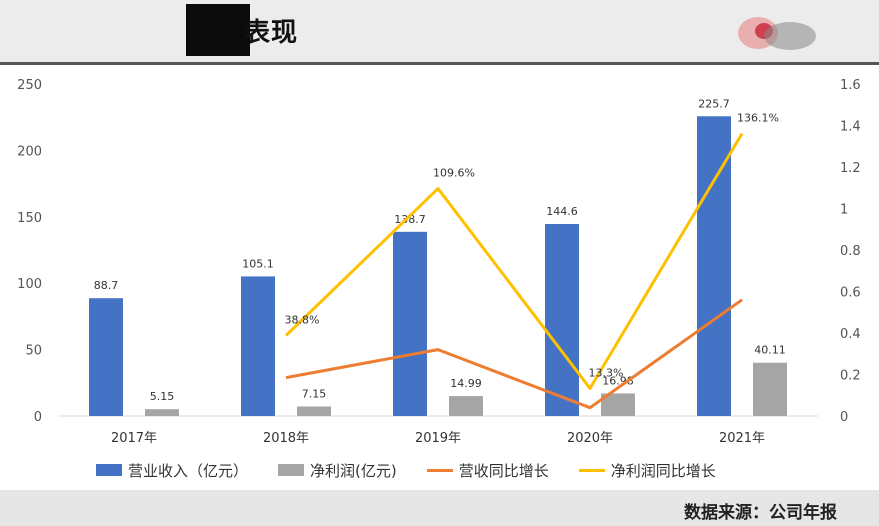 This screenshot has width=879, height=526. Describe the element at coordinates (439, 470) in the screenshot. I see `legend-swatch-revenue-growth` at that location.